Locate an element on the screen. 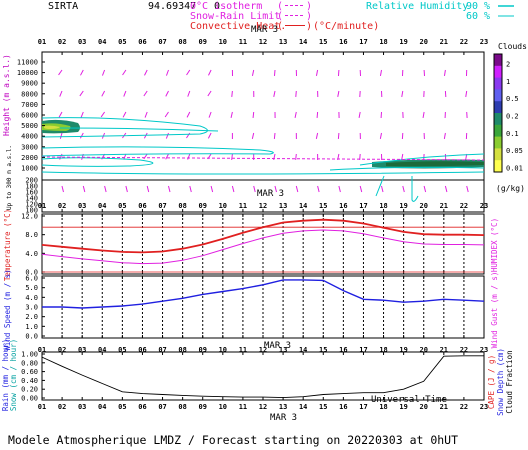 The width and height of the screenshot is (528, 450). temp-tick-label: 8.0 is located at coordinates (31, 235).